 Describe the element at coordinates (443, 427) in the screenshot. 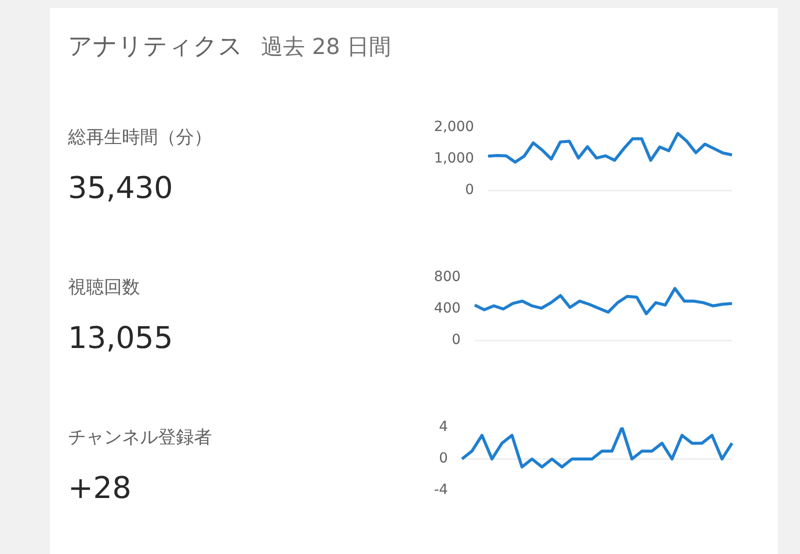

I see `y-tick-label: 4` at that location.